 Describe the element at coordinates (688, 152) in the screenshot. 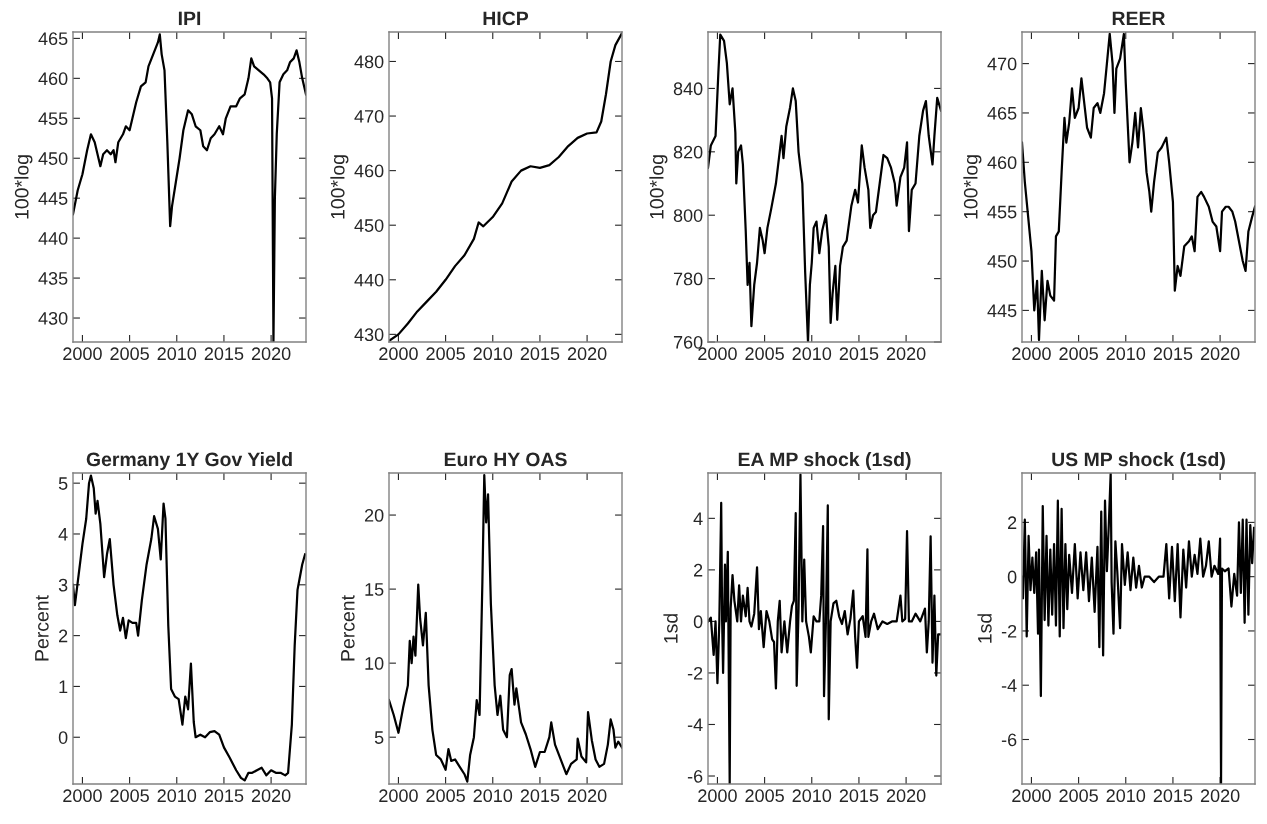

I see `y-tick-label: 820` at that location.